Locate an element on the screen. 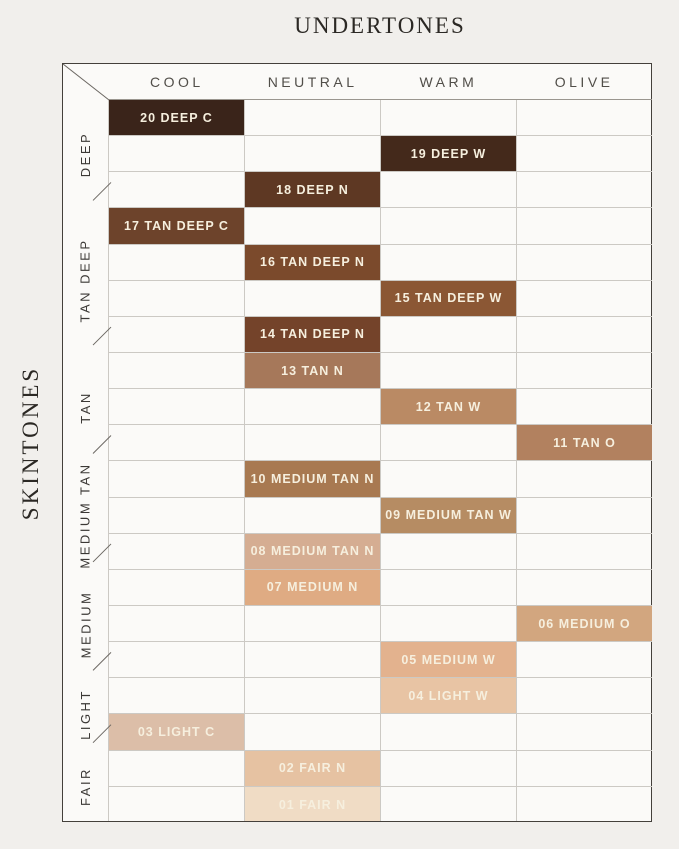 This screenshot has width=679, height=849. shade-cell-08: 08 MEDIUM TAN N is located at coordinates (313, 551).